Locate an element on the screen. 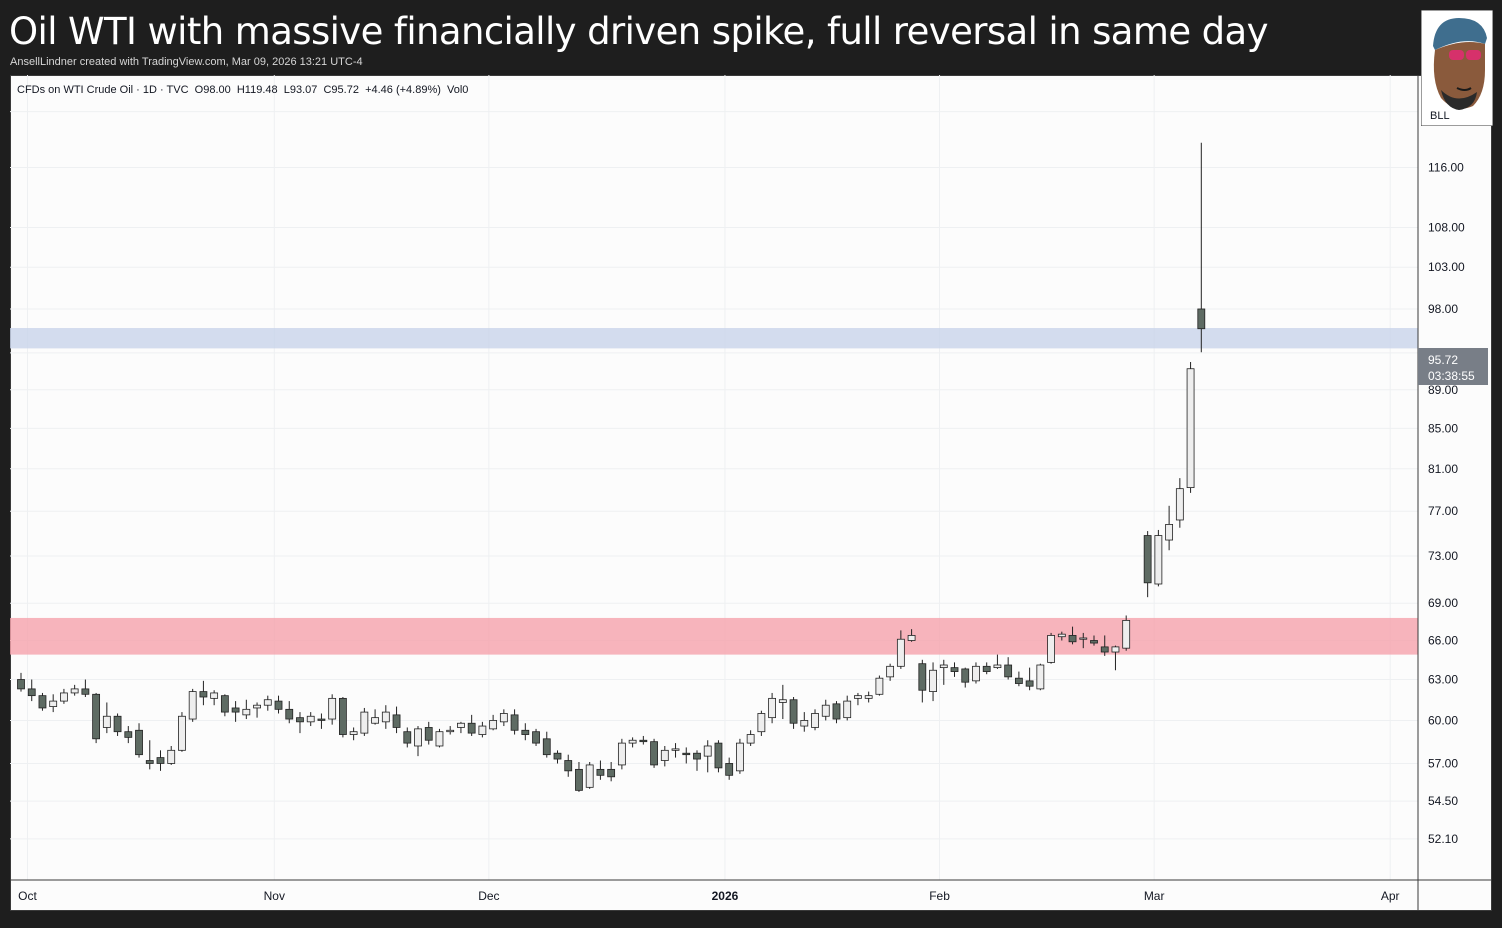 The image size is (1502, 928). y-tick-label: 54.50 is located at coordinates (1443, 801).